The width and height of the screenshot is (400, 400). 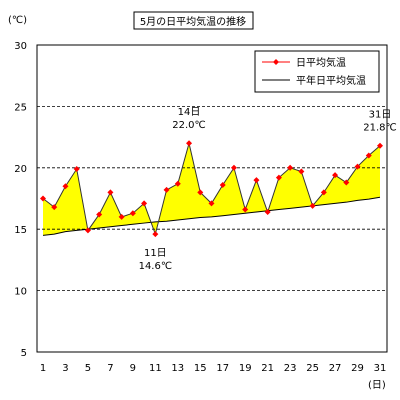 What do you see at coordinates (380, 128) in the screenshot?
I see `annotation-label: 21.8℃` at bounding box center [380, 128].